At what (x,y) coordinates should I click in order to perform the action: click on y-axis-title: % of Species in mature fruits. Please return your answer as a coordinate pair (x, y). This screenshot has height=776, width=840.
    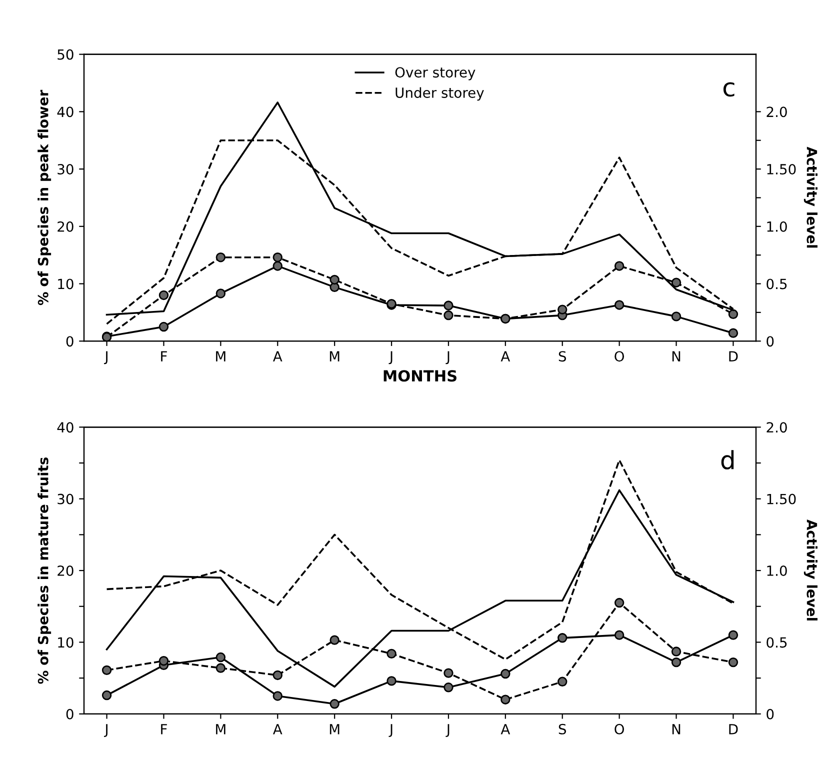
    Looking at the image, I should click on (45, 570).